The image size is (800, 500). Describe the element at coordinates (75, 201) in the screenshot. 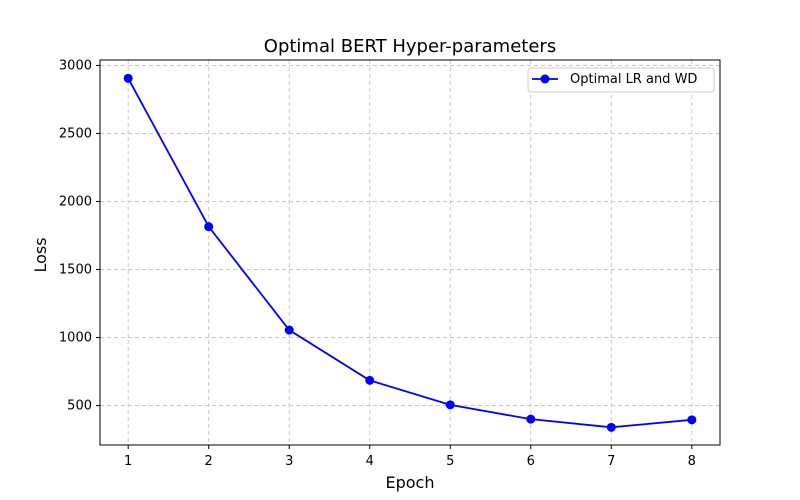

I see `y-tick-label: 2000` at that location.